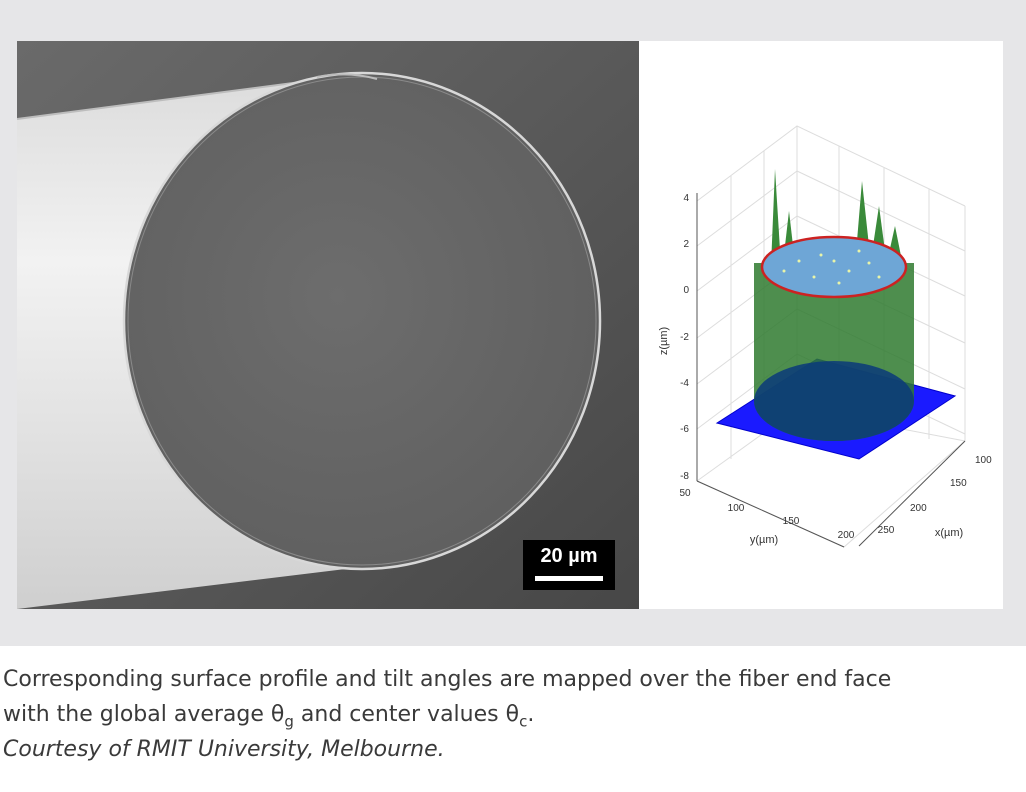 The height and width of the screenshot is (792, 1026). Describe the element at coordinates (684, 429) in the screenshot. I see `z-tick: -6` at that location.